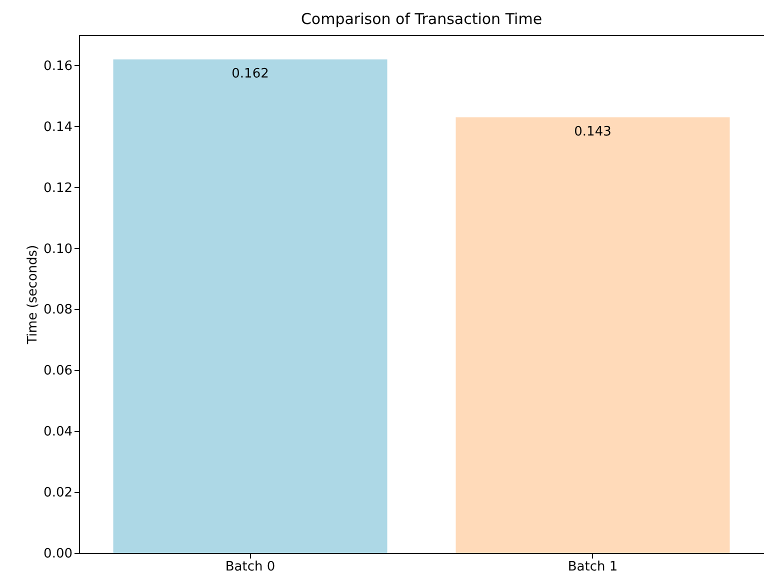 The height and width of the screenshot is (581, 764). I want to click on y-tick-label: 0.02, so click(58, 493).